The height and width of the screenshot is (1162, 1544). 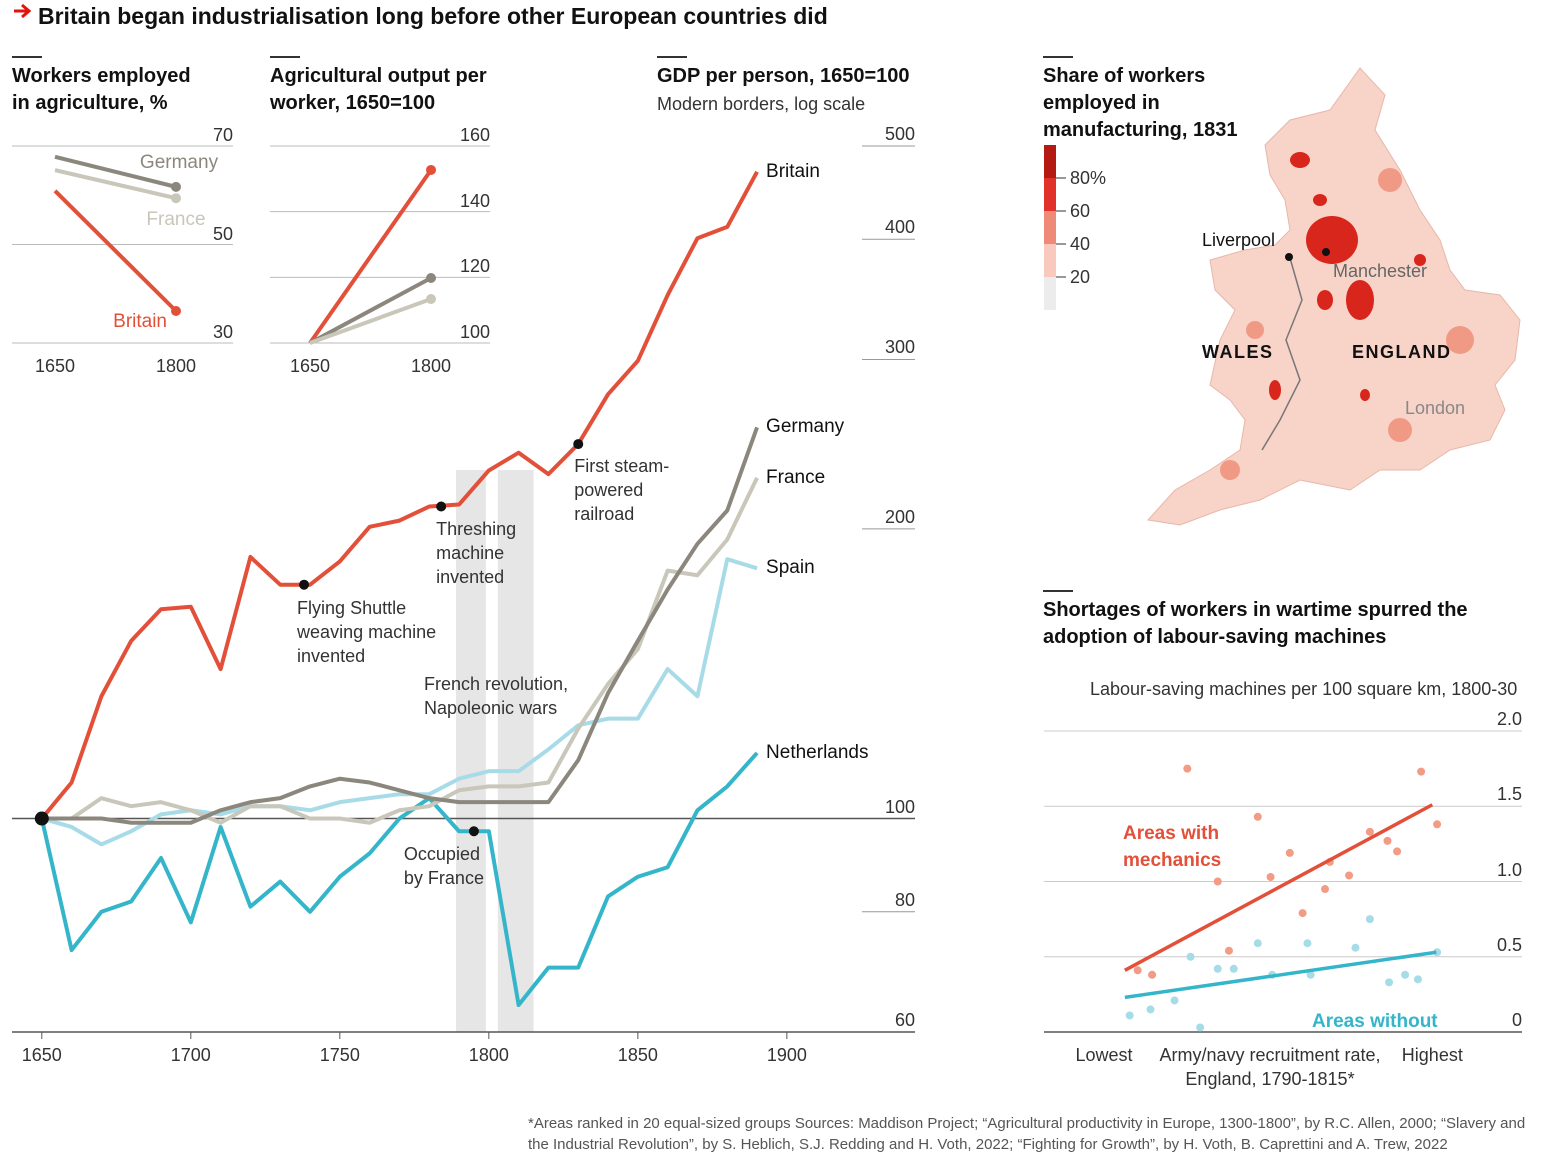 I want to click on annotation: First steam-, so click(x=622, y=466).